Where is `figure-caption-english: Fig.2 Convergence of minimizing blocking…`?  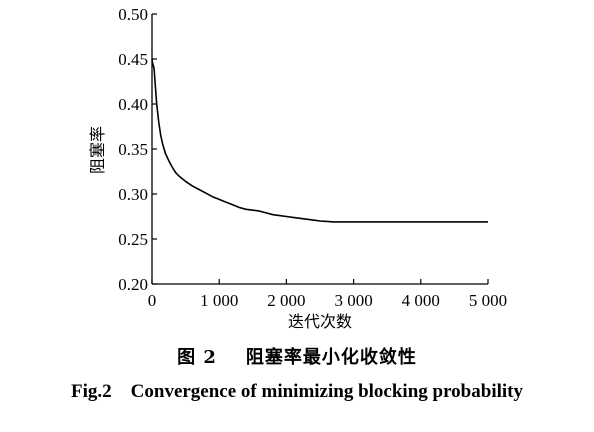
figure-caption-english: Fig.2 Convergence of minimizing blocking… is located at coordinates (297, 391).